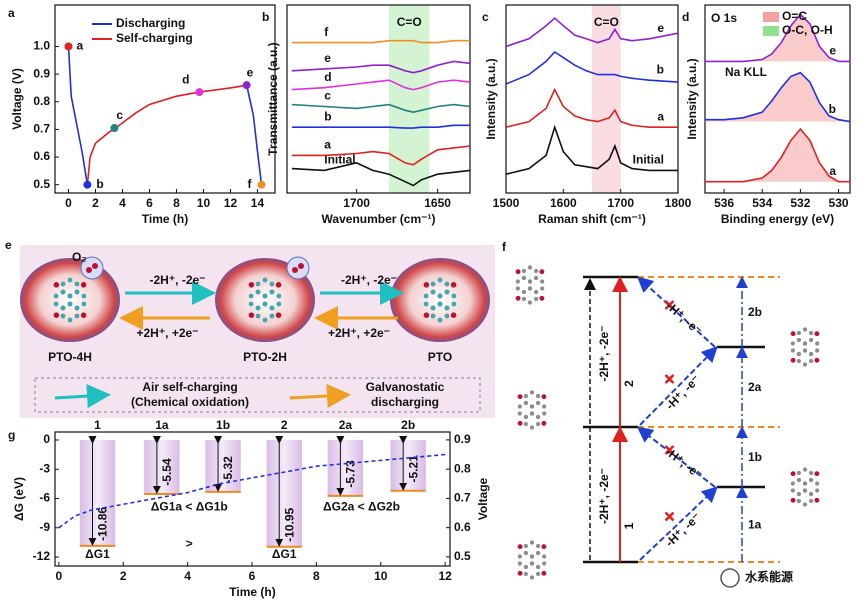 The width and height of the screenshot is (858, 609). I want to click on legend-label: O-C, O-H, so click(807, 30).